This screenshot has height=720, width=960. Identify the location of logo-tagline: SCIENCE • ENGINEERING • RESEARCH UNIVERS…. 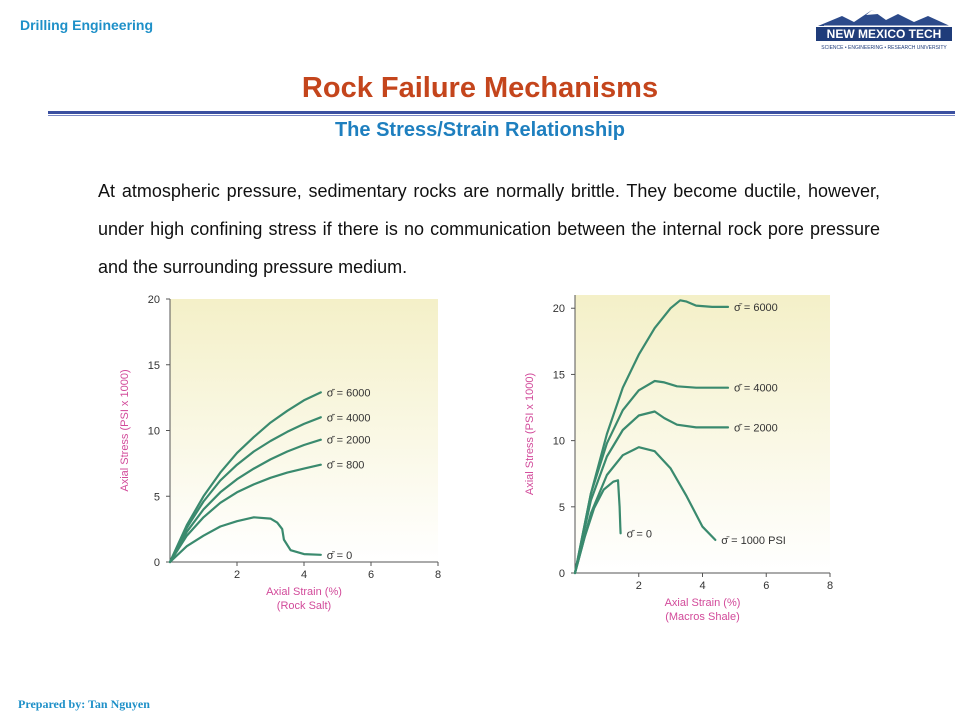
(884, 48).